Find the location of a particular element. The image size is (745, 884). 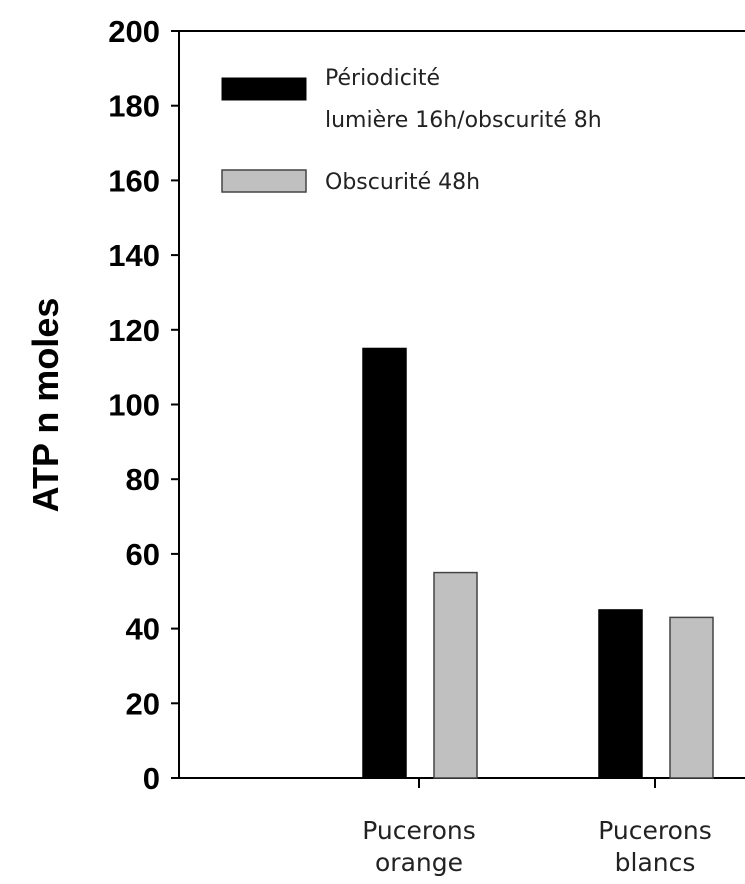

y-ticks: 0 20 40 60 80 100 120 140 160 180 200 is located at coordinates (143, 405).